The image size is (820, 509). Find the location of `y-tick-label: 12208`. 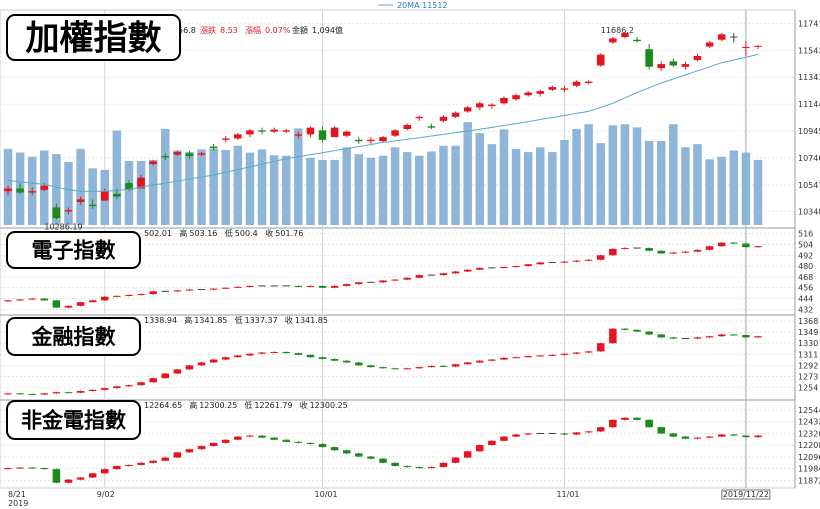

y-tick-label: 12208 is located at coordinates (809, 445).